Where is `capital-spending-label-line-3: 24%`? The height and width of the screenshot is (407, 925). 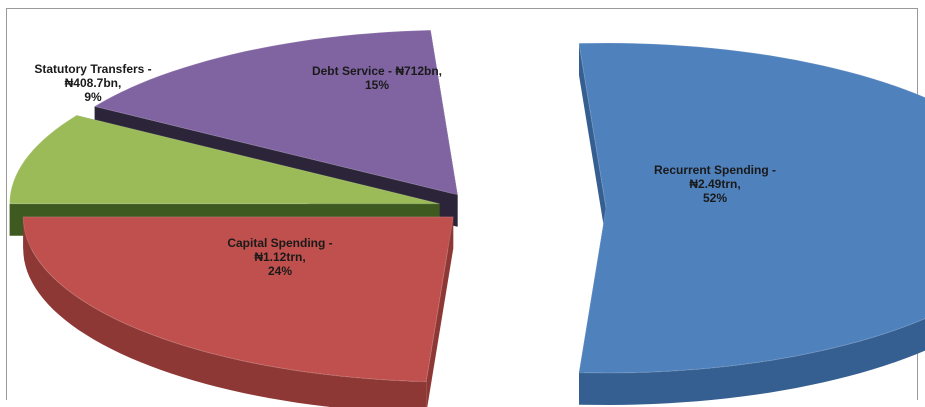
capital-spending-label-line-3: 24% is located at coordinates (280, 271).